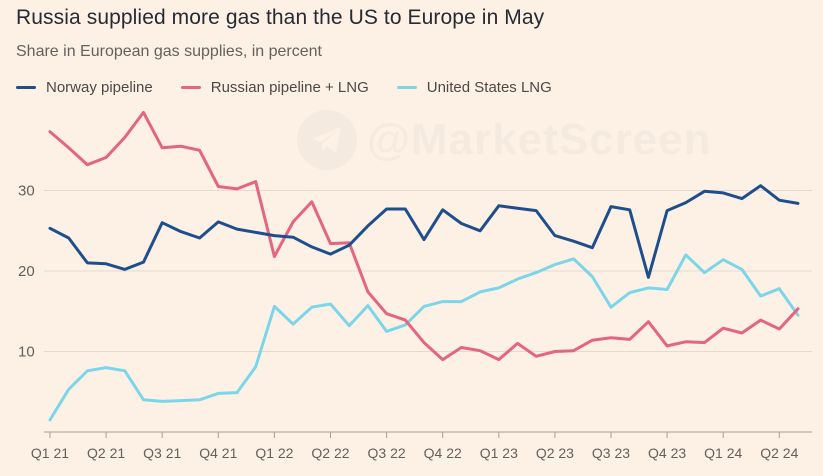 This screenshot has height=476, width=823. Describe the element at coordinates (779, 453) in the screenshot. I see `x-tick-label-13: Q2 24` at that location.